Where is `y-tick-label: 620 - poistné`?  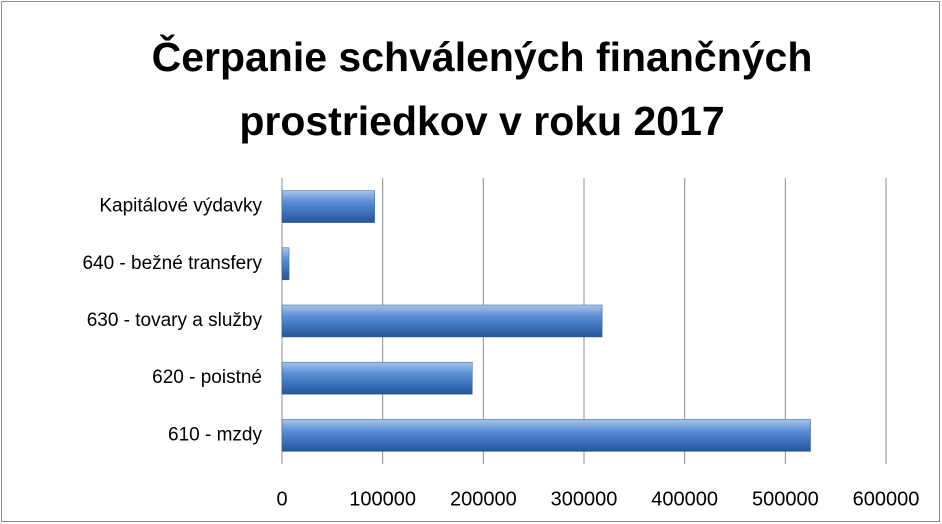
y-tick-label: 620 - poistné is located at coordinates (207, 377).